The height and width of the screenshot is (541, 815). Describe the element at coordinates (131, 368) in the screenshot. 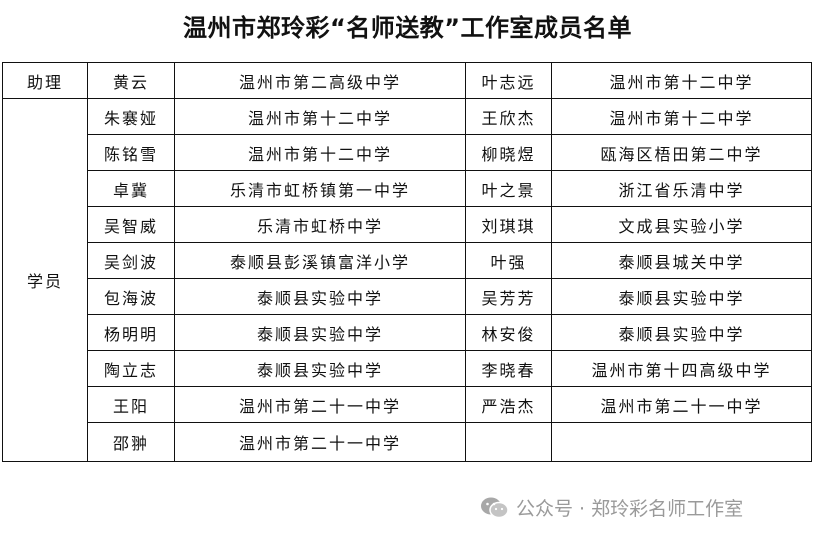

I see `name-cell: 陶立志` at that location.